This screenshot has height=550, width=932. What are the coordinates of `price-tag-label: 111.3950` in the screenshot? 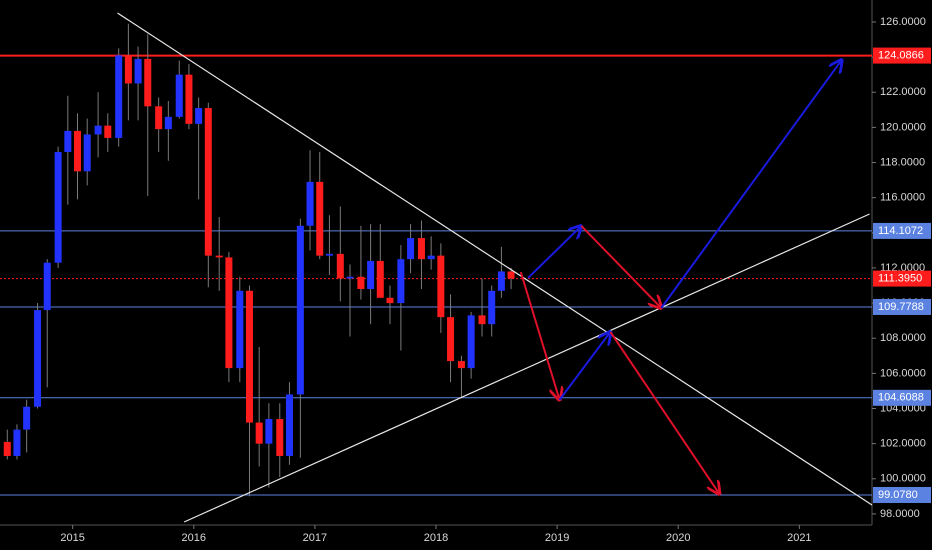 It's located at (900, 278).